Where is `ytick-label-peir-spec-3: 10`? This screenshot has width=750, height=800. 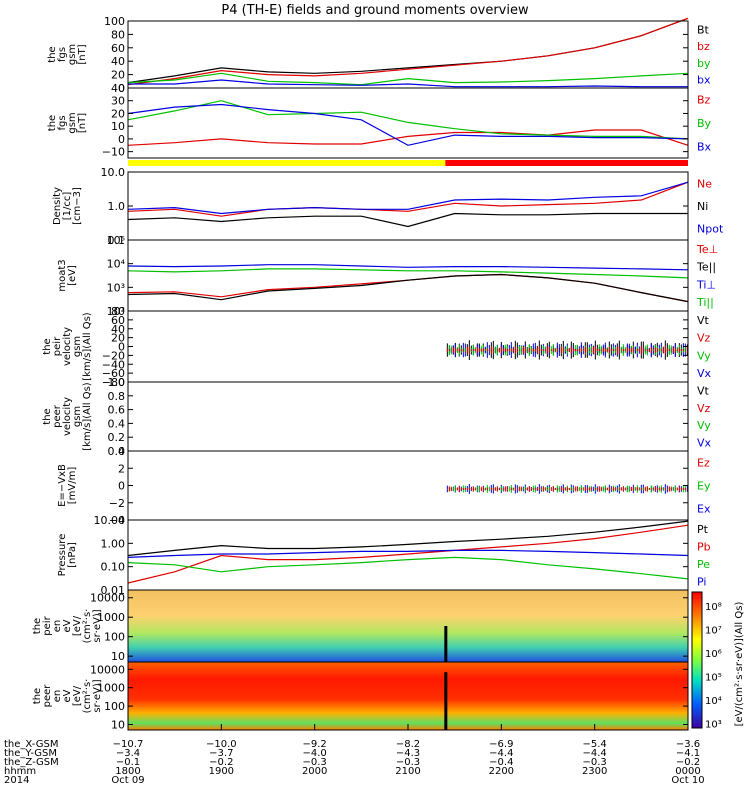
ytick-label-peir-spec-3: 10 is located at coordinates (118, 656).